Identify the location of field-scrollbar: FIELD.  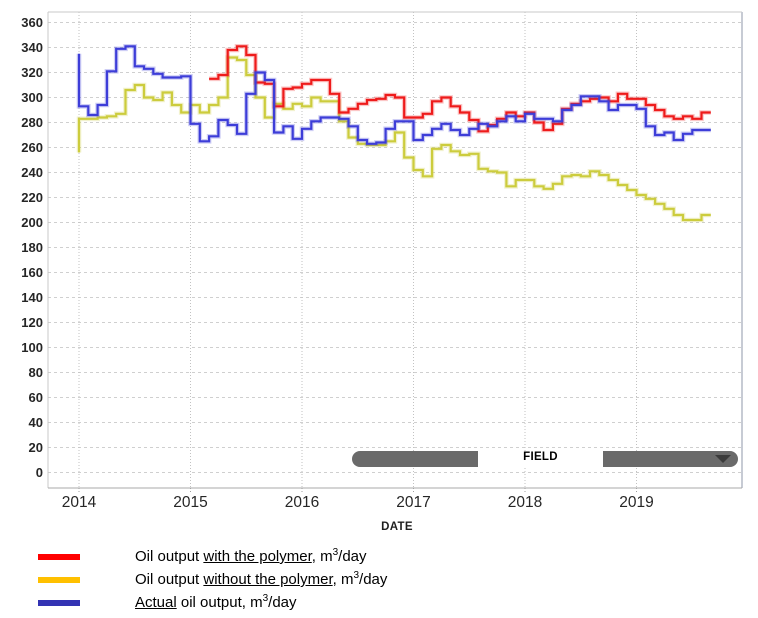
(545, 459).